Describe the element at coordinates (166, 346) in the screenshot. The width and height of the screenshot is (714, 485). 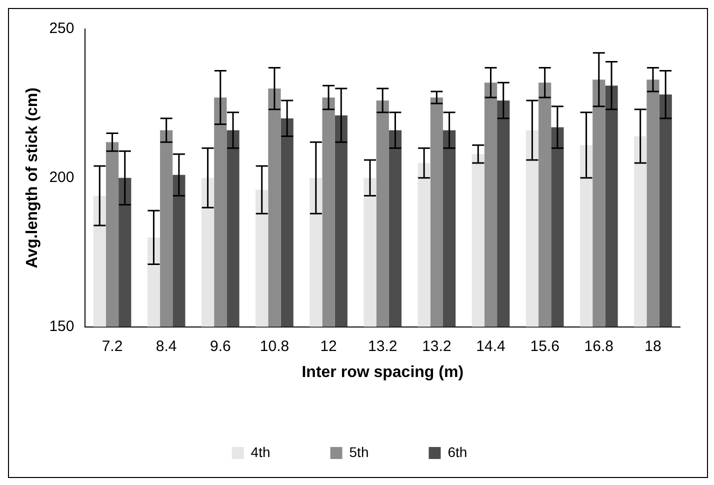
I see `x-tick-label: 8.4` at that location.